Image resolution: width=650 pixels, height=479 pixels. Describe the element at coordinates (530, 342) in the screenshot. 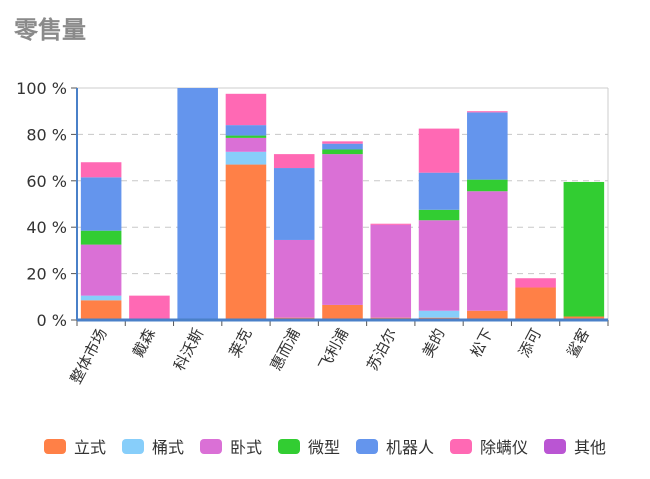

I see `x-tick-label: 添可` at that location.